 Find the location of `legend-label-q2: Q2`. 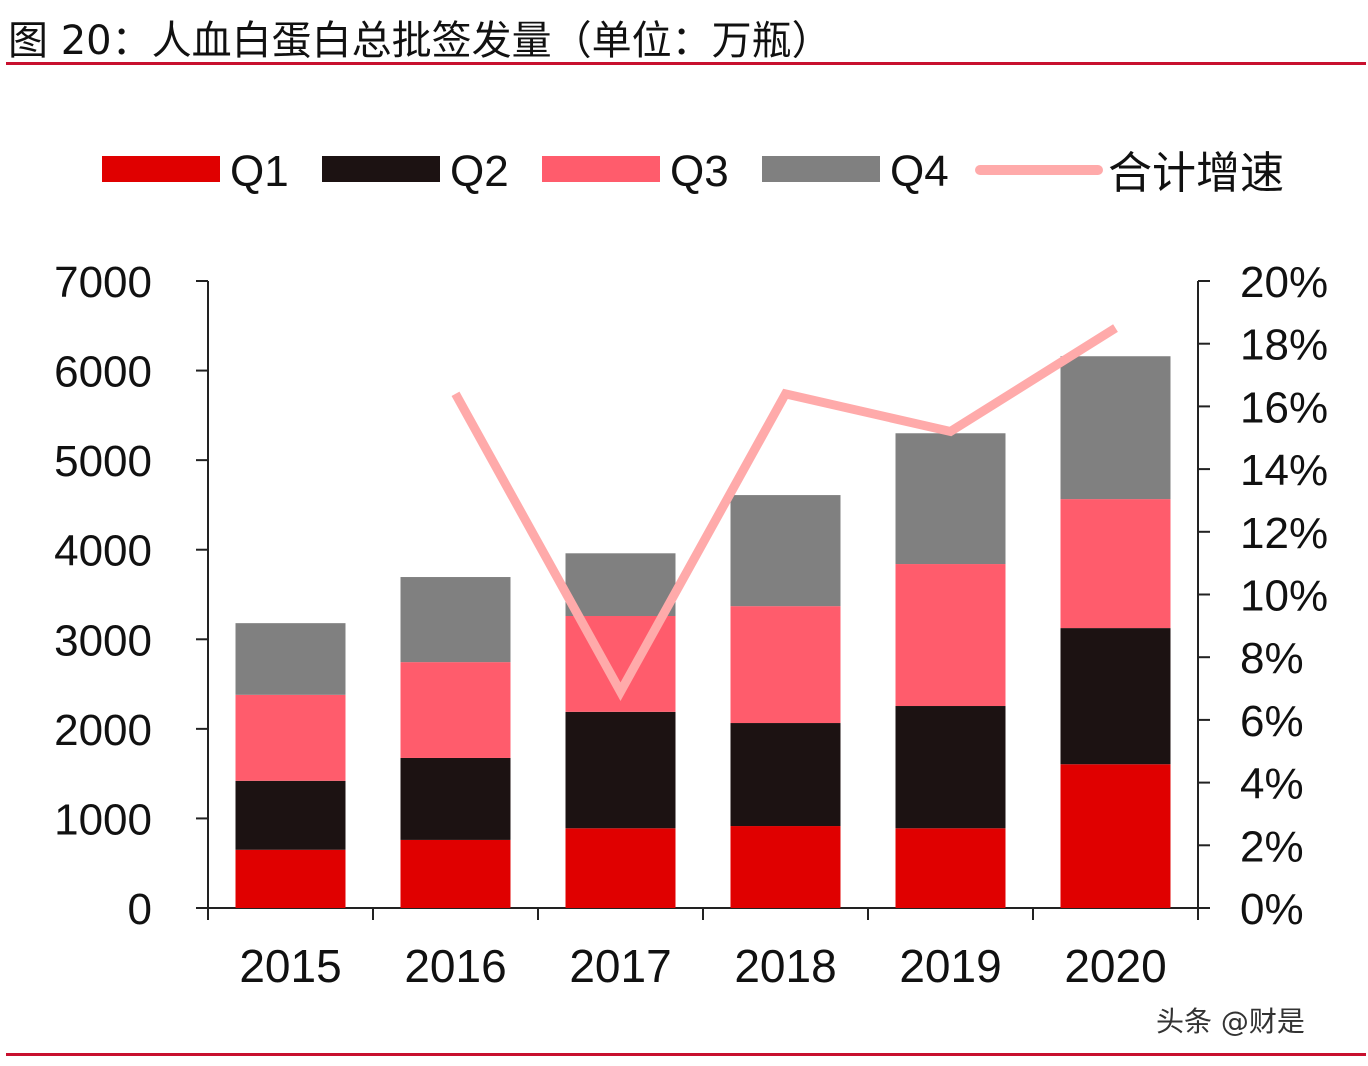

legend-label-q2: Q2 is located at coordinates (479, 171).